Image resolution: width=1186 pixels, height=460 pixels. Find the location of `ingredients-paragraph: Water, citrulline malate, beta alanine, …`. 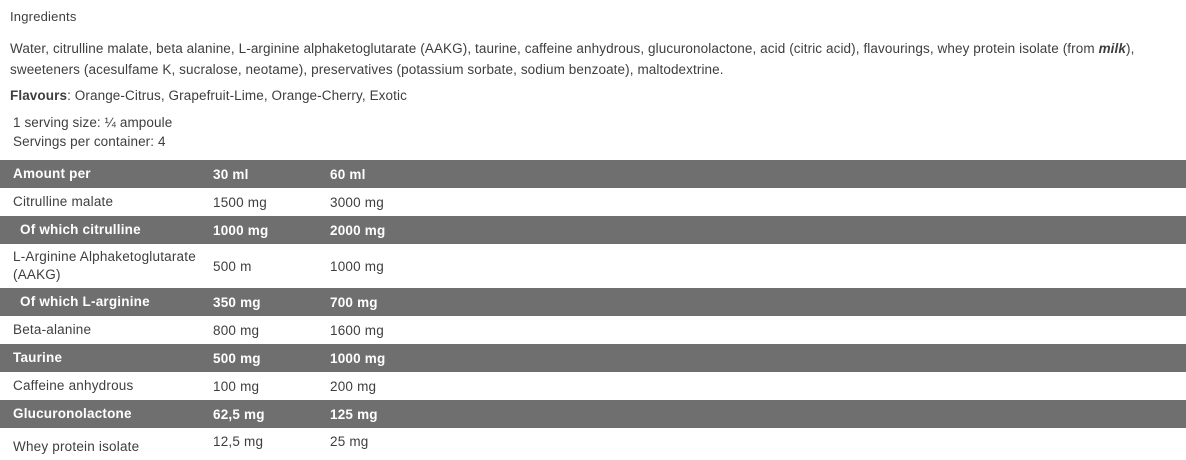

ingredients-paragraph: Water, citrulline malate, beta alanine, … is located at coordinates (593, 59).